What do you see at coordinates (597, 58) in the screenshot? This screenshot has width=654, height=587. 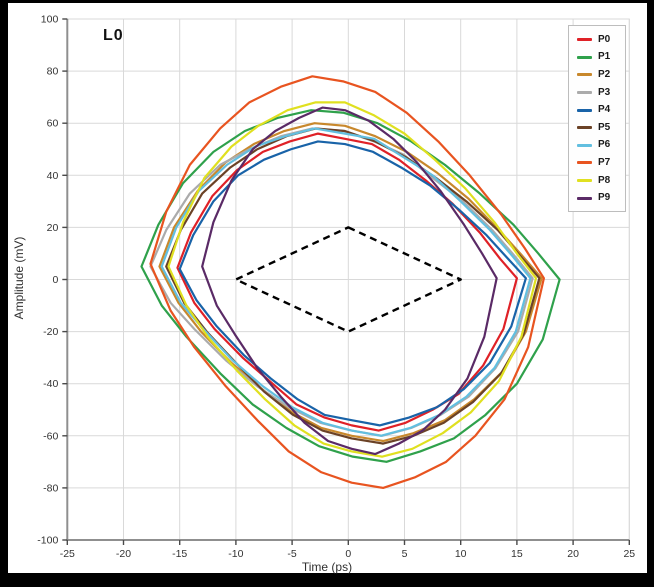 I see `legend-item-P1: P1` at bounding box center [597, 58].